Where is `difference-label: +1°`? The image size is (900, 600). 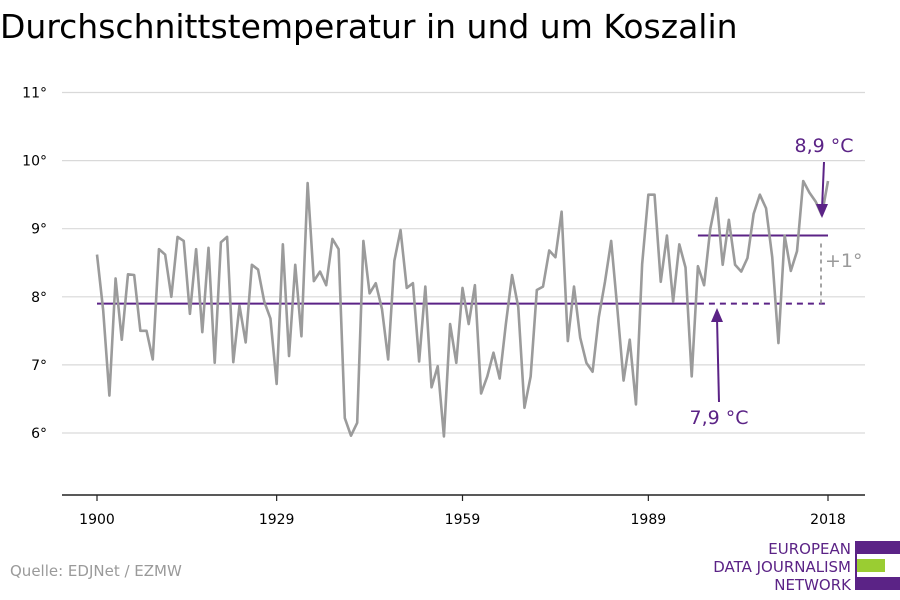
difference-label: +1° is located at coordinates (844, 261).